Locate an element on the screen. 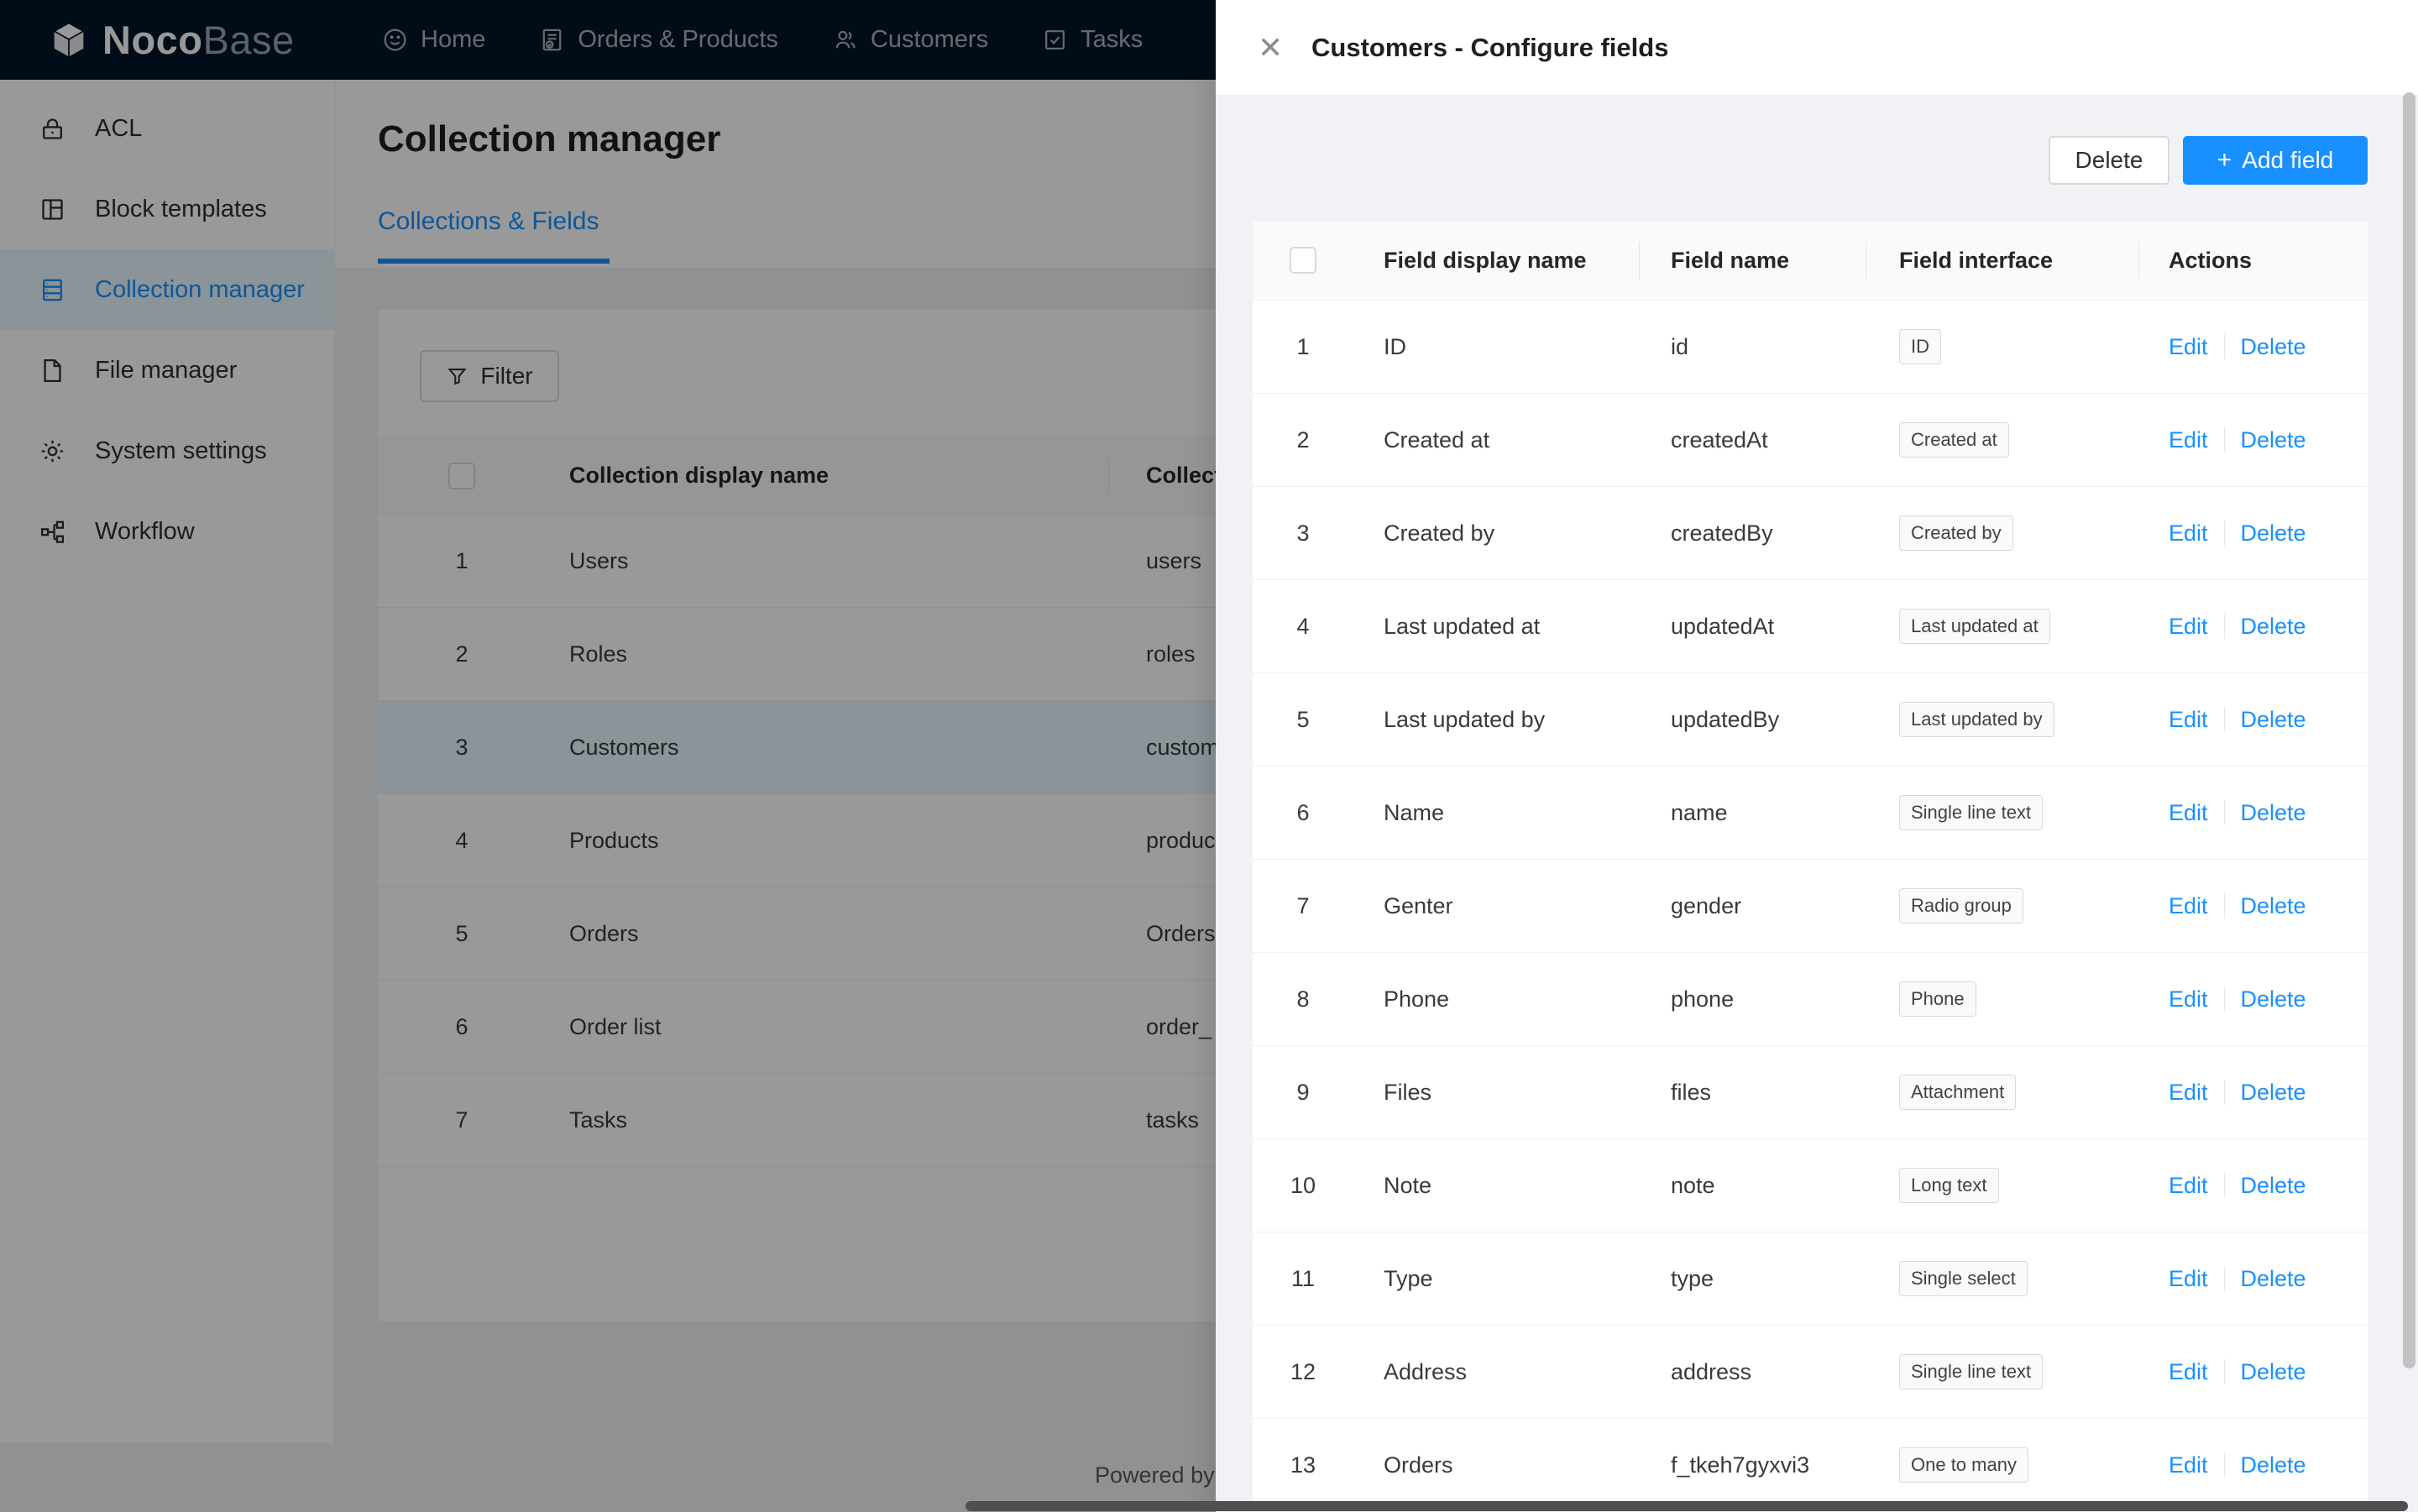 The width and height of the screenshot is (2418, 1512). delete-button: Delete is located at coordinates (2109, 160).